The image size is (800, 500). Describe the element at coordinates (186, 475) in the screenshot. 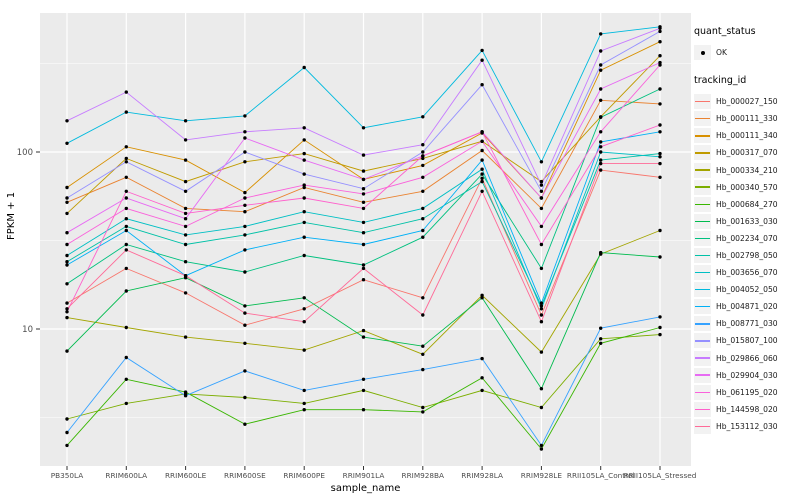

I see `x-tick-label: RRIM600LE` at that location.